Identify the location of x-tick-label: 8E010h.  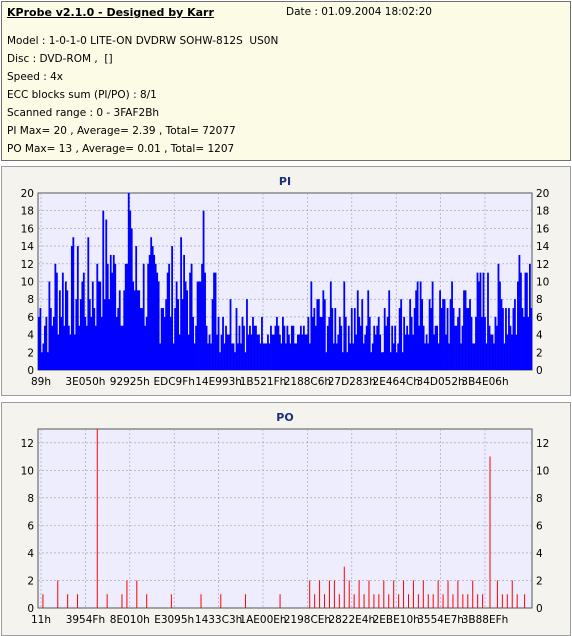
(130, 620).